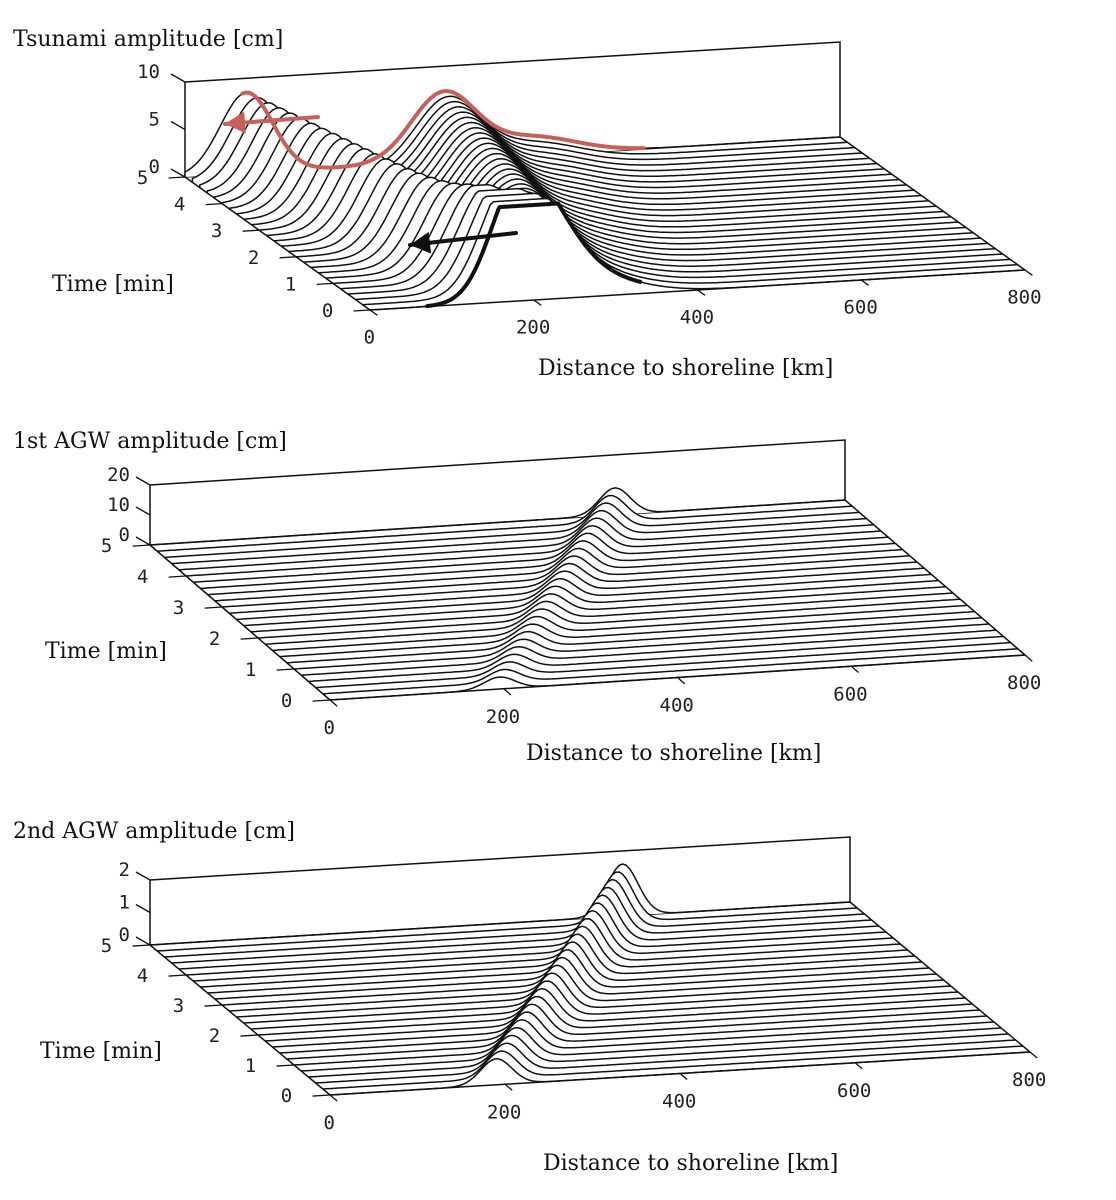  Describe the element at coordinates (154, 831) in the screenshot. I see `chart-title: 2nd AGW amplitude [cm]` at that location.